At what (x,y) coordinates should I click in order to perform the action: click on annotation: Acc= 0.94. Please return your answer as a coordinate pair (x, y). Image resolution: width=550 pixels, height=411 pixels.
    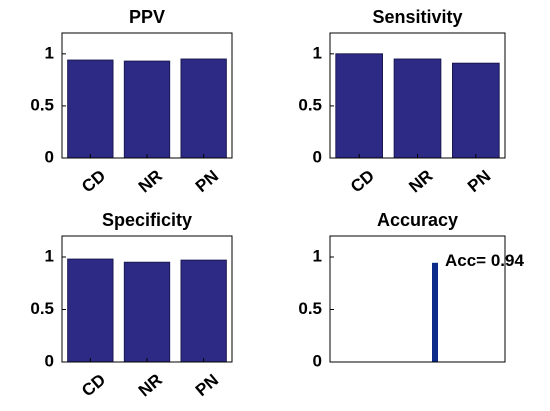
    Looking at the image, I should click on (484, 260).